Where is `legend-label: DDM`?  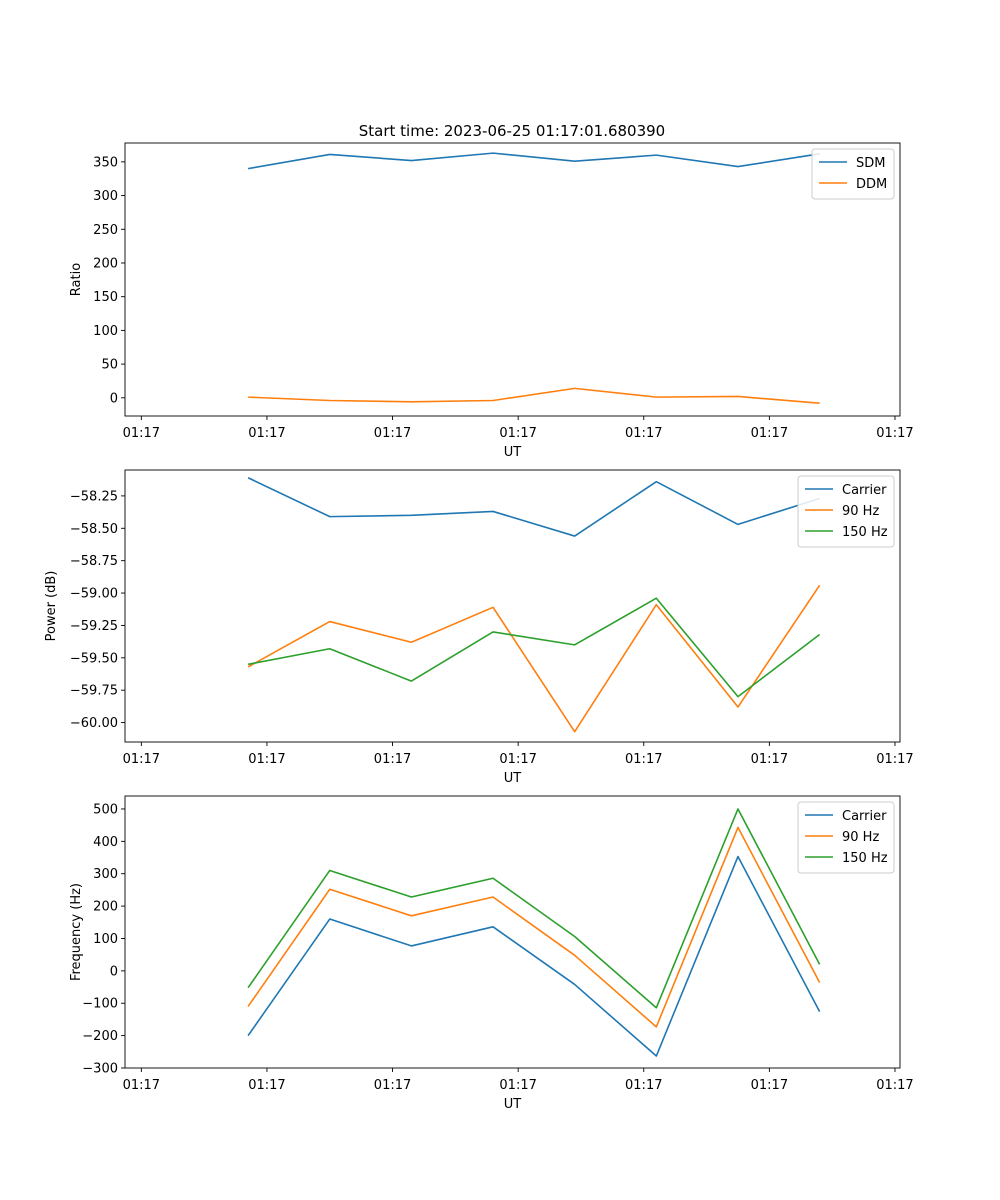
legend-label: DDM is located at coordinates (871, 184).